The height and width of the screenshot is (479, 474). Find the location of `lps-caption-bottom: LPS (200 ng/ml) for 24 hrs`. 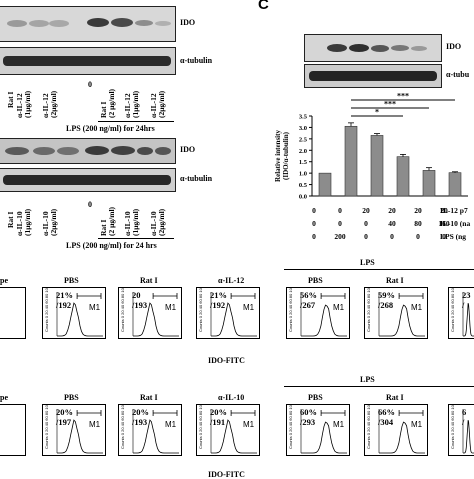

lps-caption-bottom: LPS (200 ng/ml) for 24 hrs is located at coordinates (111, 245).